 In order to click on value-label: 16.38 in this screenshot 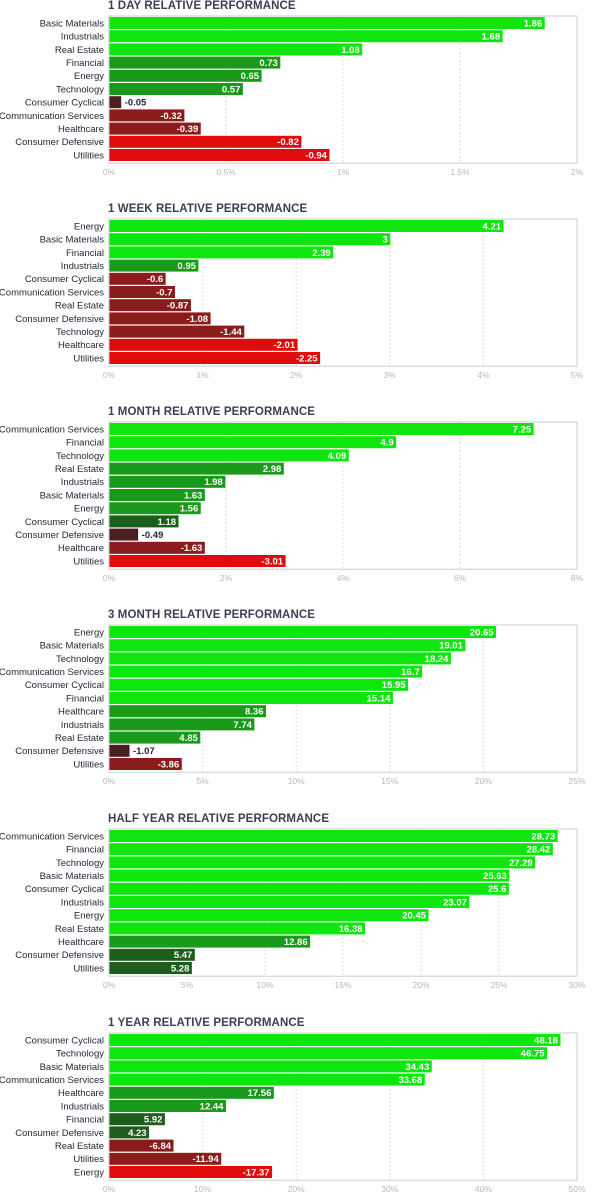, I will do `click(351, 929)`.